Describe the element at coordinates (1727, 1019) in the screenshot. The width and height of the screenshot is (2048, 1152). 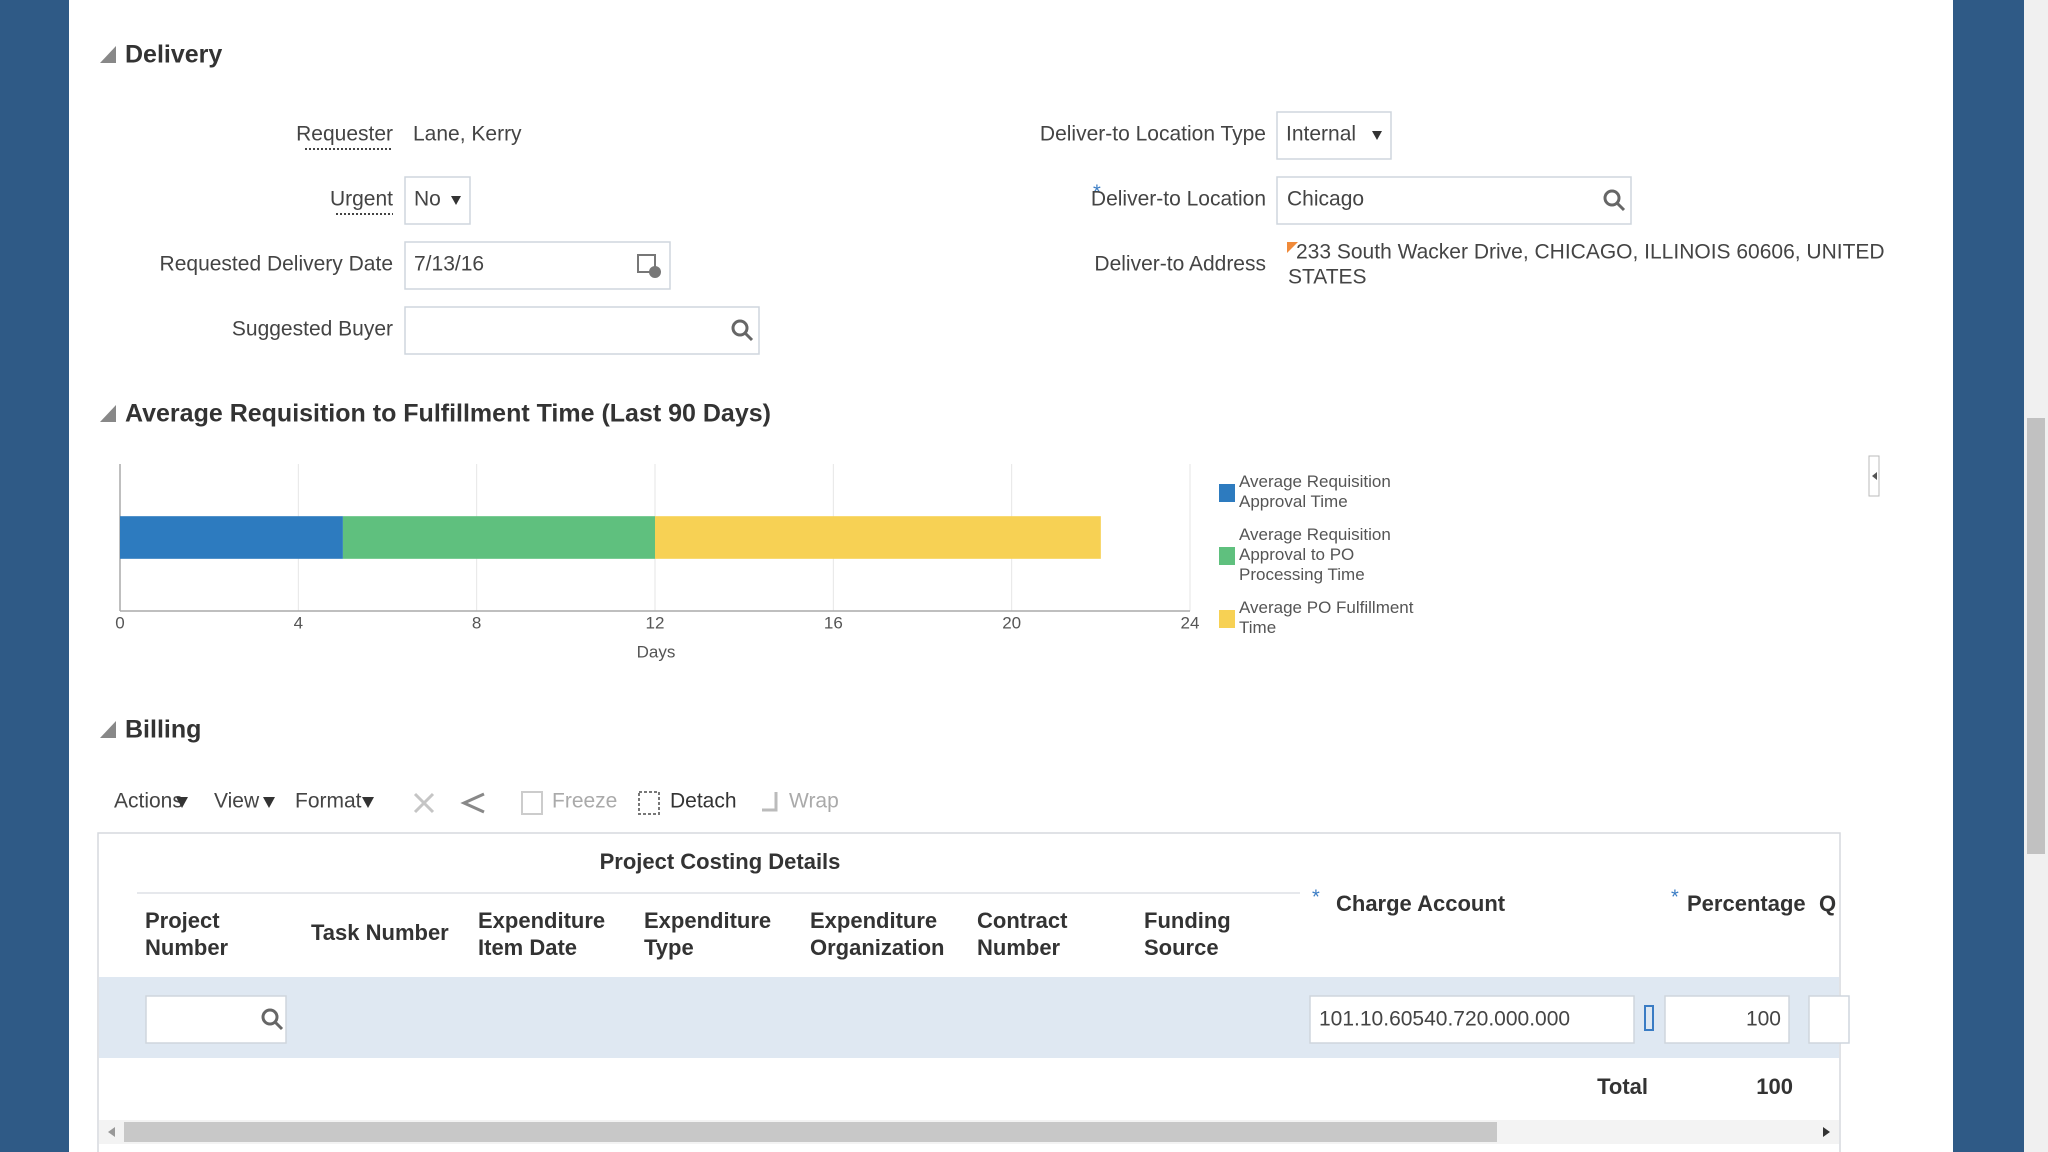
I see `percentage-input` at that location.